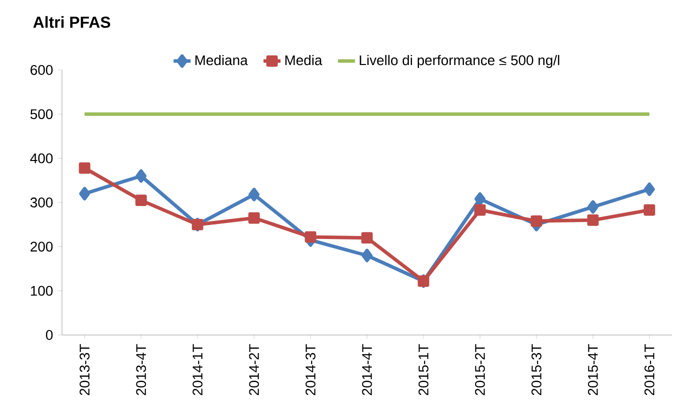 The width and height of the screenshot is (677, 412). Describe the element at coordinates (41, 158) in the screenshot. I see `y-tick-label: 400` at that location.